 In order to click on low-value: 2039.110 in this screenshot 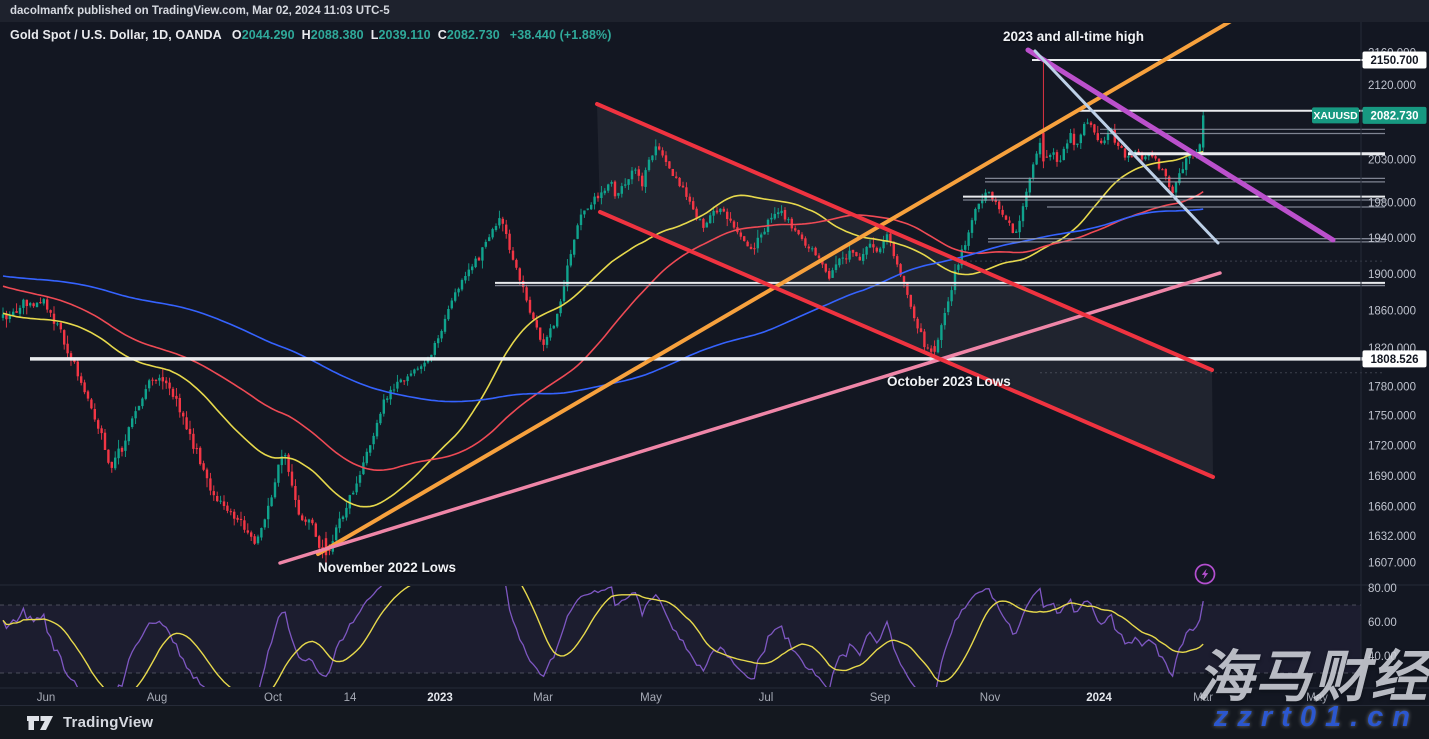, I will do `click(404, 35)`.